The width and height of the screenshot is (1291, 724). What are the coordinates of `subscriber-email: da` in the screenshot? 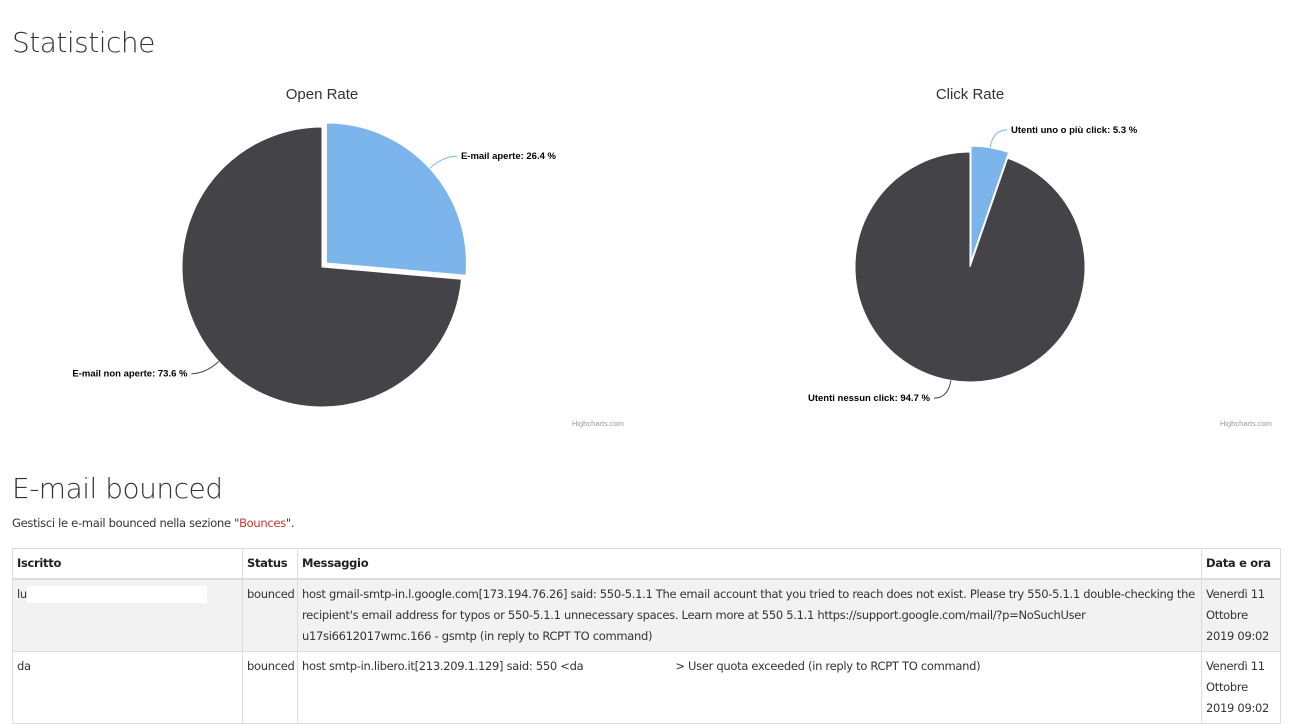 It's located at (24, 666).